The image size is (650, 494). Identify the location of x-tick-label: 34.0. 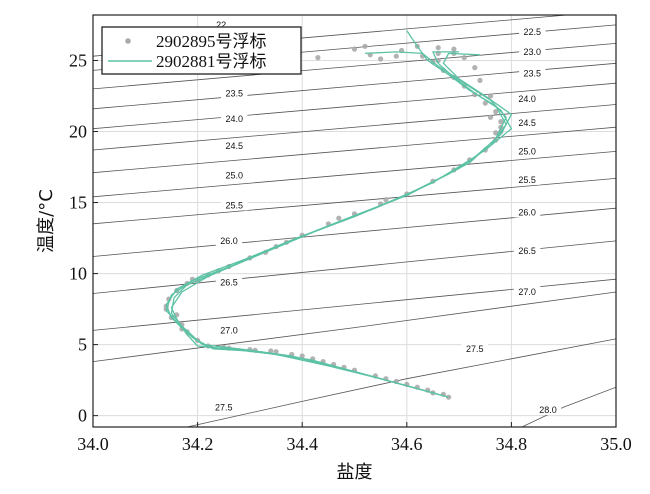
(93, 444).